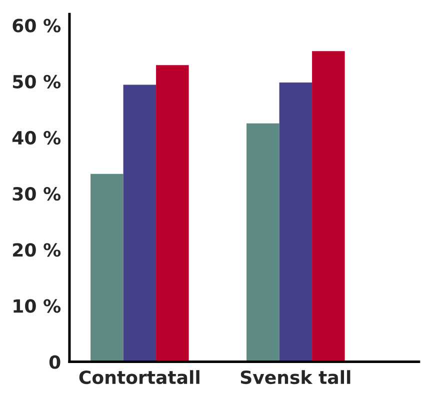 This screenshot has width=421, height=402. Describe the element at coordinates (37, 250) in the screenshot. I see `y-tick-label: 20 %` at that location.